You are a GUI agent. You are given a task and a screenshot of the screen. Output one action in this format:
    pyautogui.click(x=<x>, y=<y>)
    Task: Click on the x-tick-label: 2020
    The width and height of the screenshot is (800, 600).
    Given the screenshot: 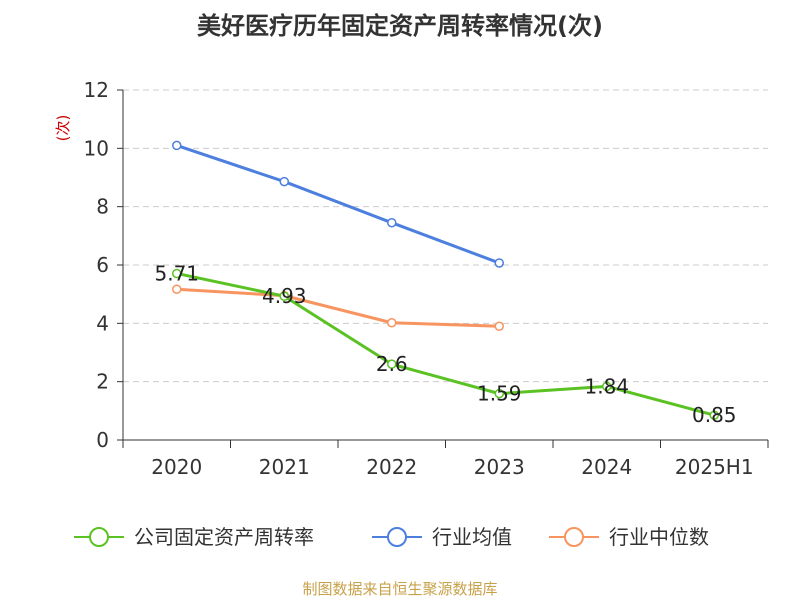 What is the action you would take?
    pyautogui.click(x=176, y=467)
    